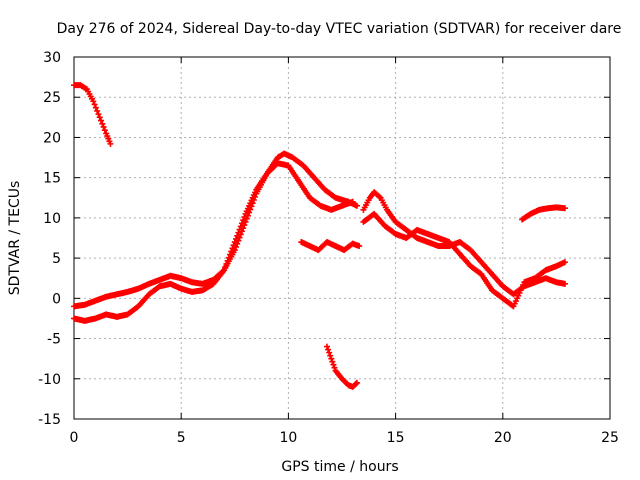 Image resolution: width=640 pixels, height=480 pixels. Describe the element at coordinates (92, 114) in the screenshot. I see `series-arc-early-high` at that location.